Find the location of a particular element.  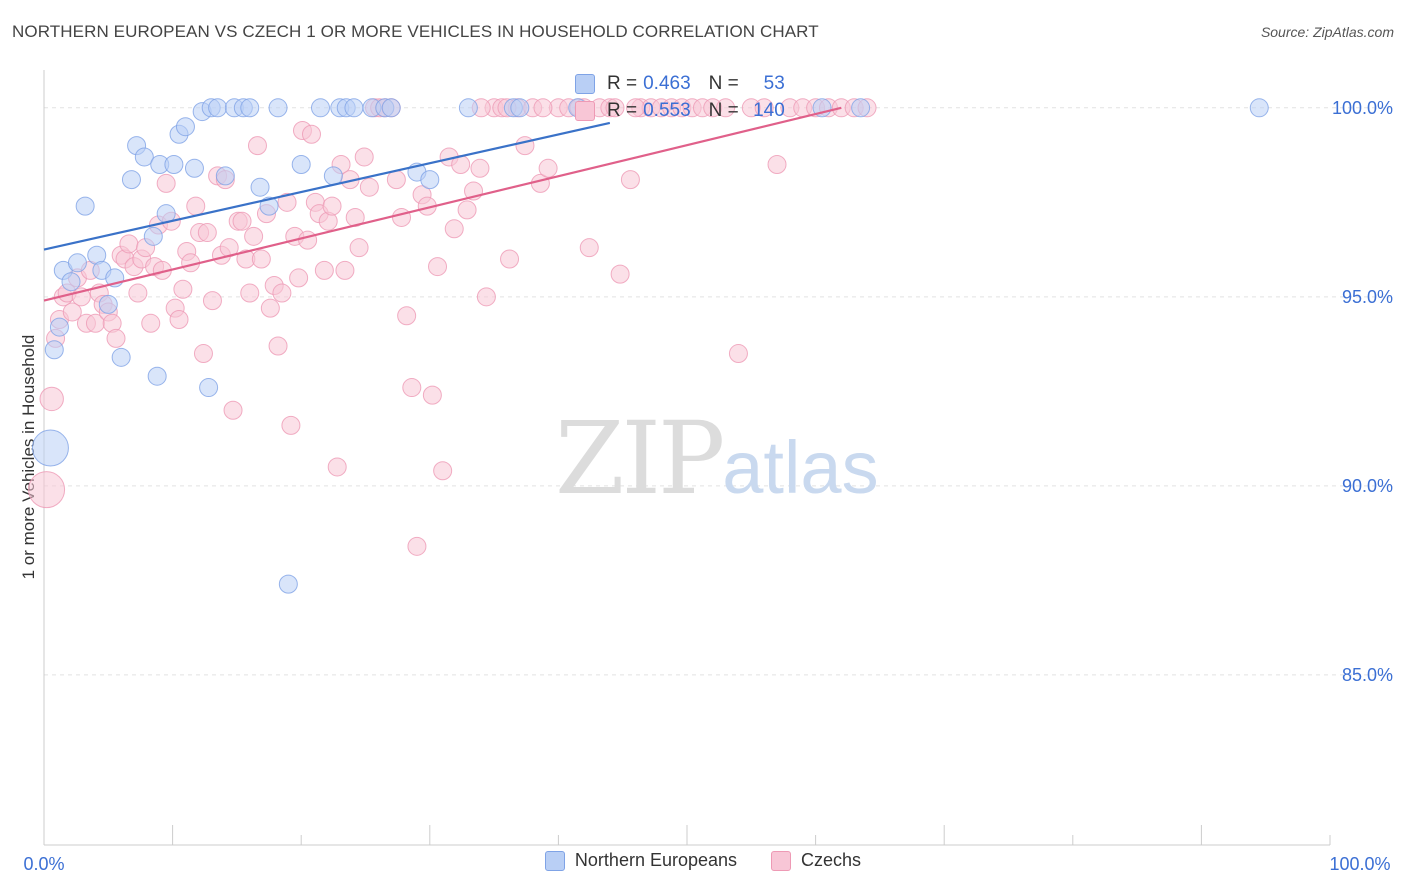

stats-swatch-northern-europeans is located at coordinates (585, 83).